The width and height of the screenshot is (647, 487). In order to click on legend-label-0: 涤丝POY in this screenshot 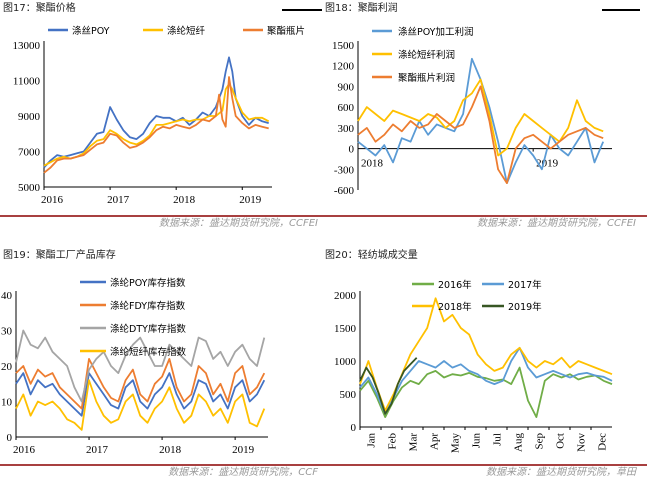, I will do `click(91, 31)`.